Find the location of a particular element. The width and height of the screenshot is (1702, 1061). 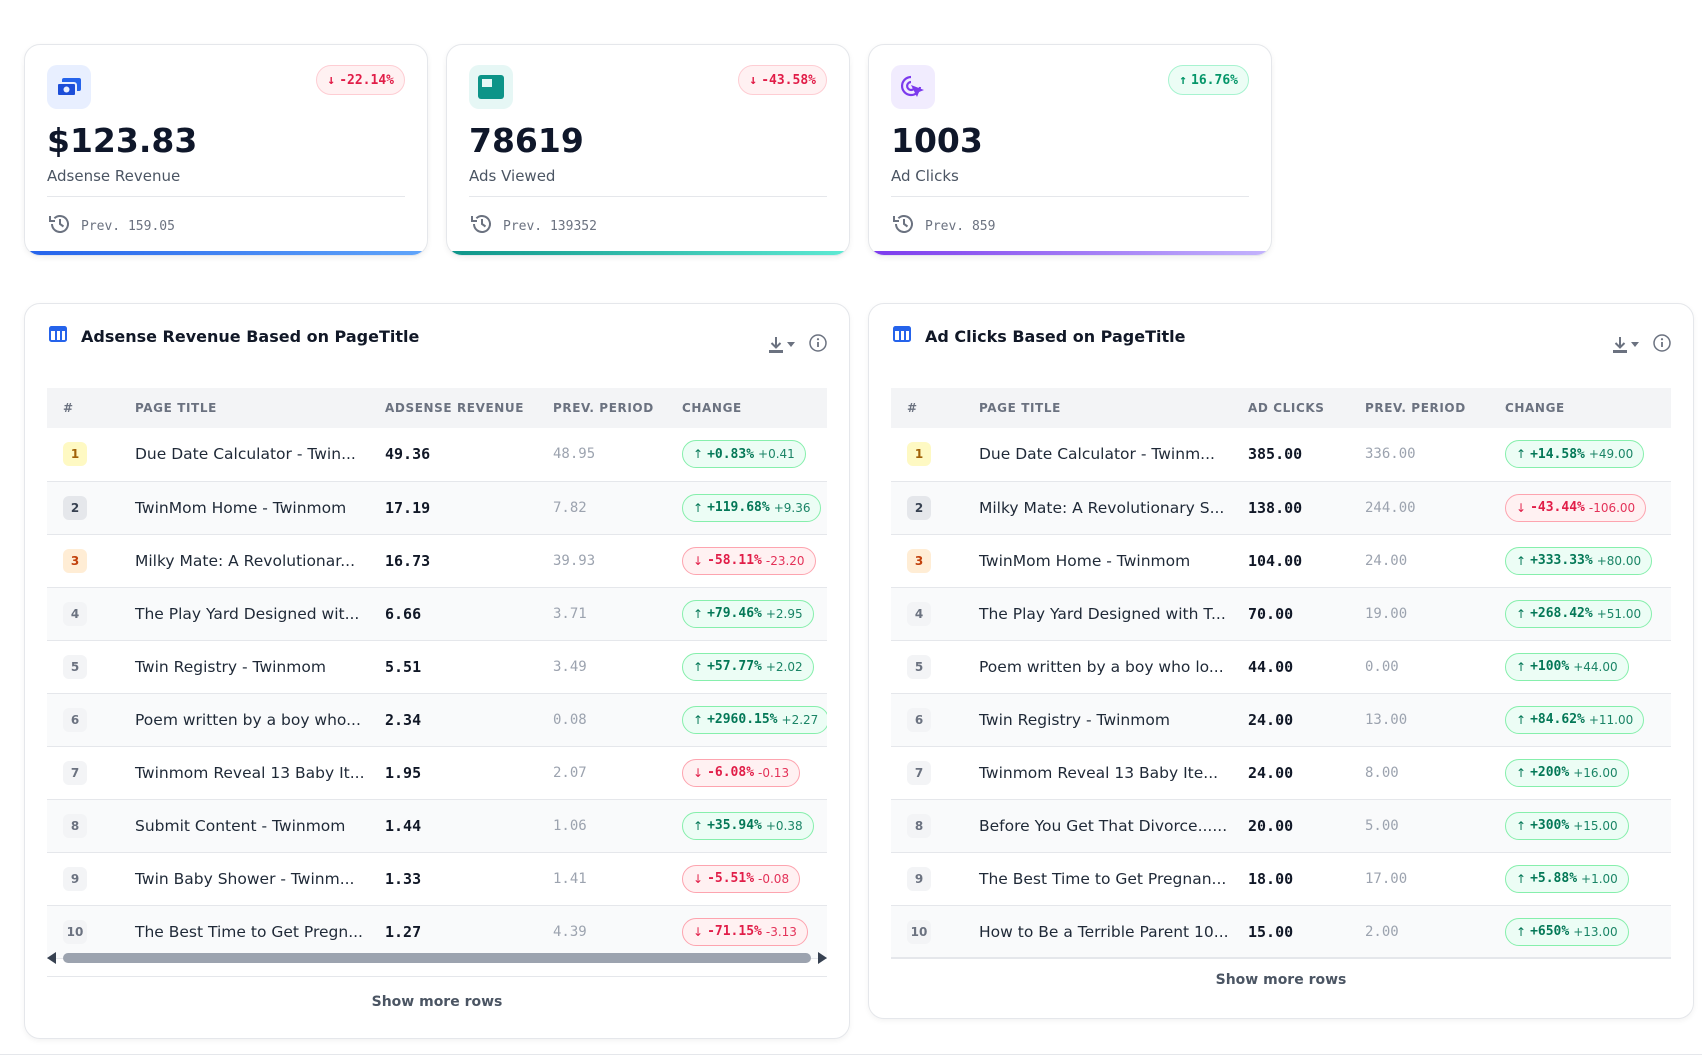

column-header: AD CLICKS is located at coordinates (1290, 408).